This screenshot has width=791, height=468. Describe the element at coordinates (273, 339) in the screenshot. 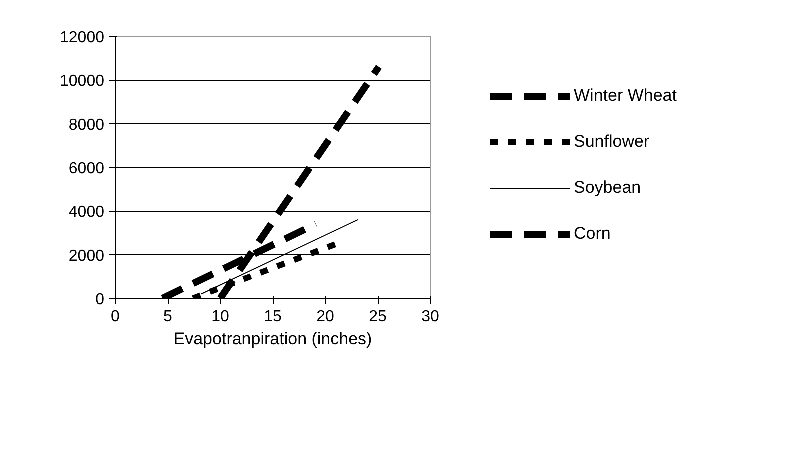

I see `x-axis-title: Evapotranpiration (inches)` at that location.